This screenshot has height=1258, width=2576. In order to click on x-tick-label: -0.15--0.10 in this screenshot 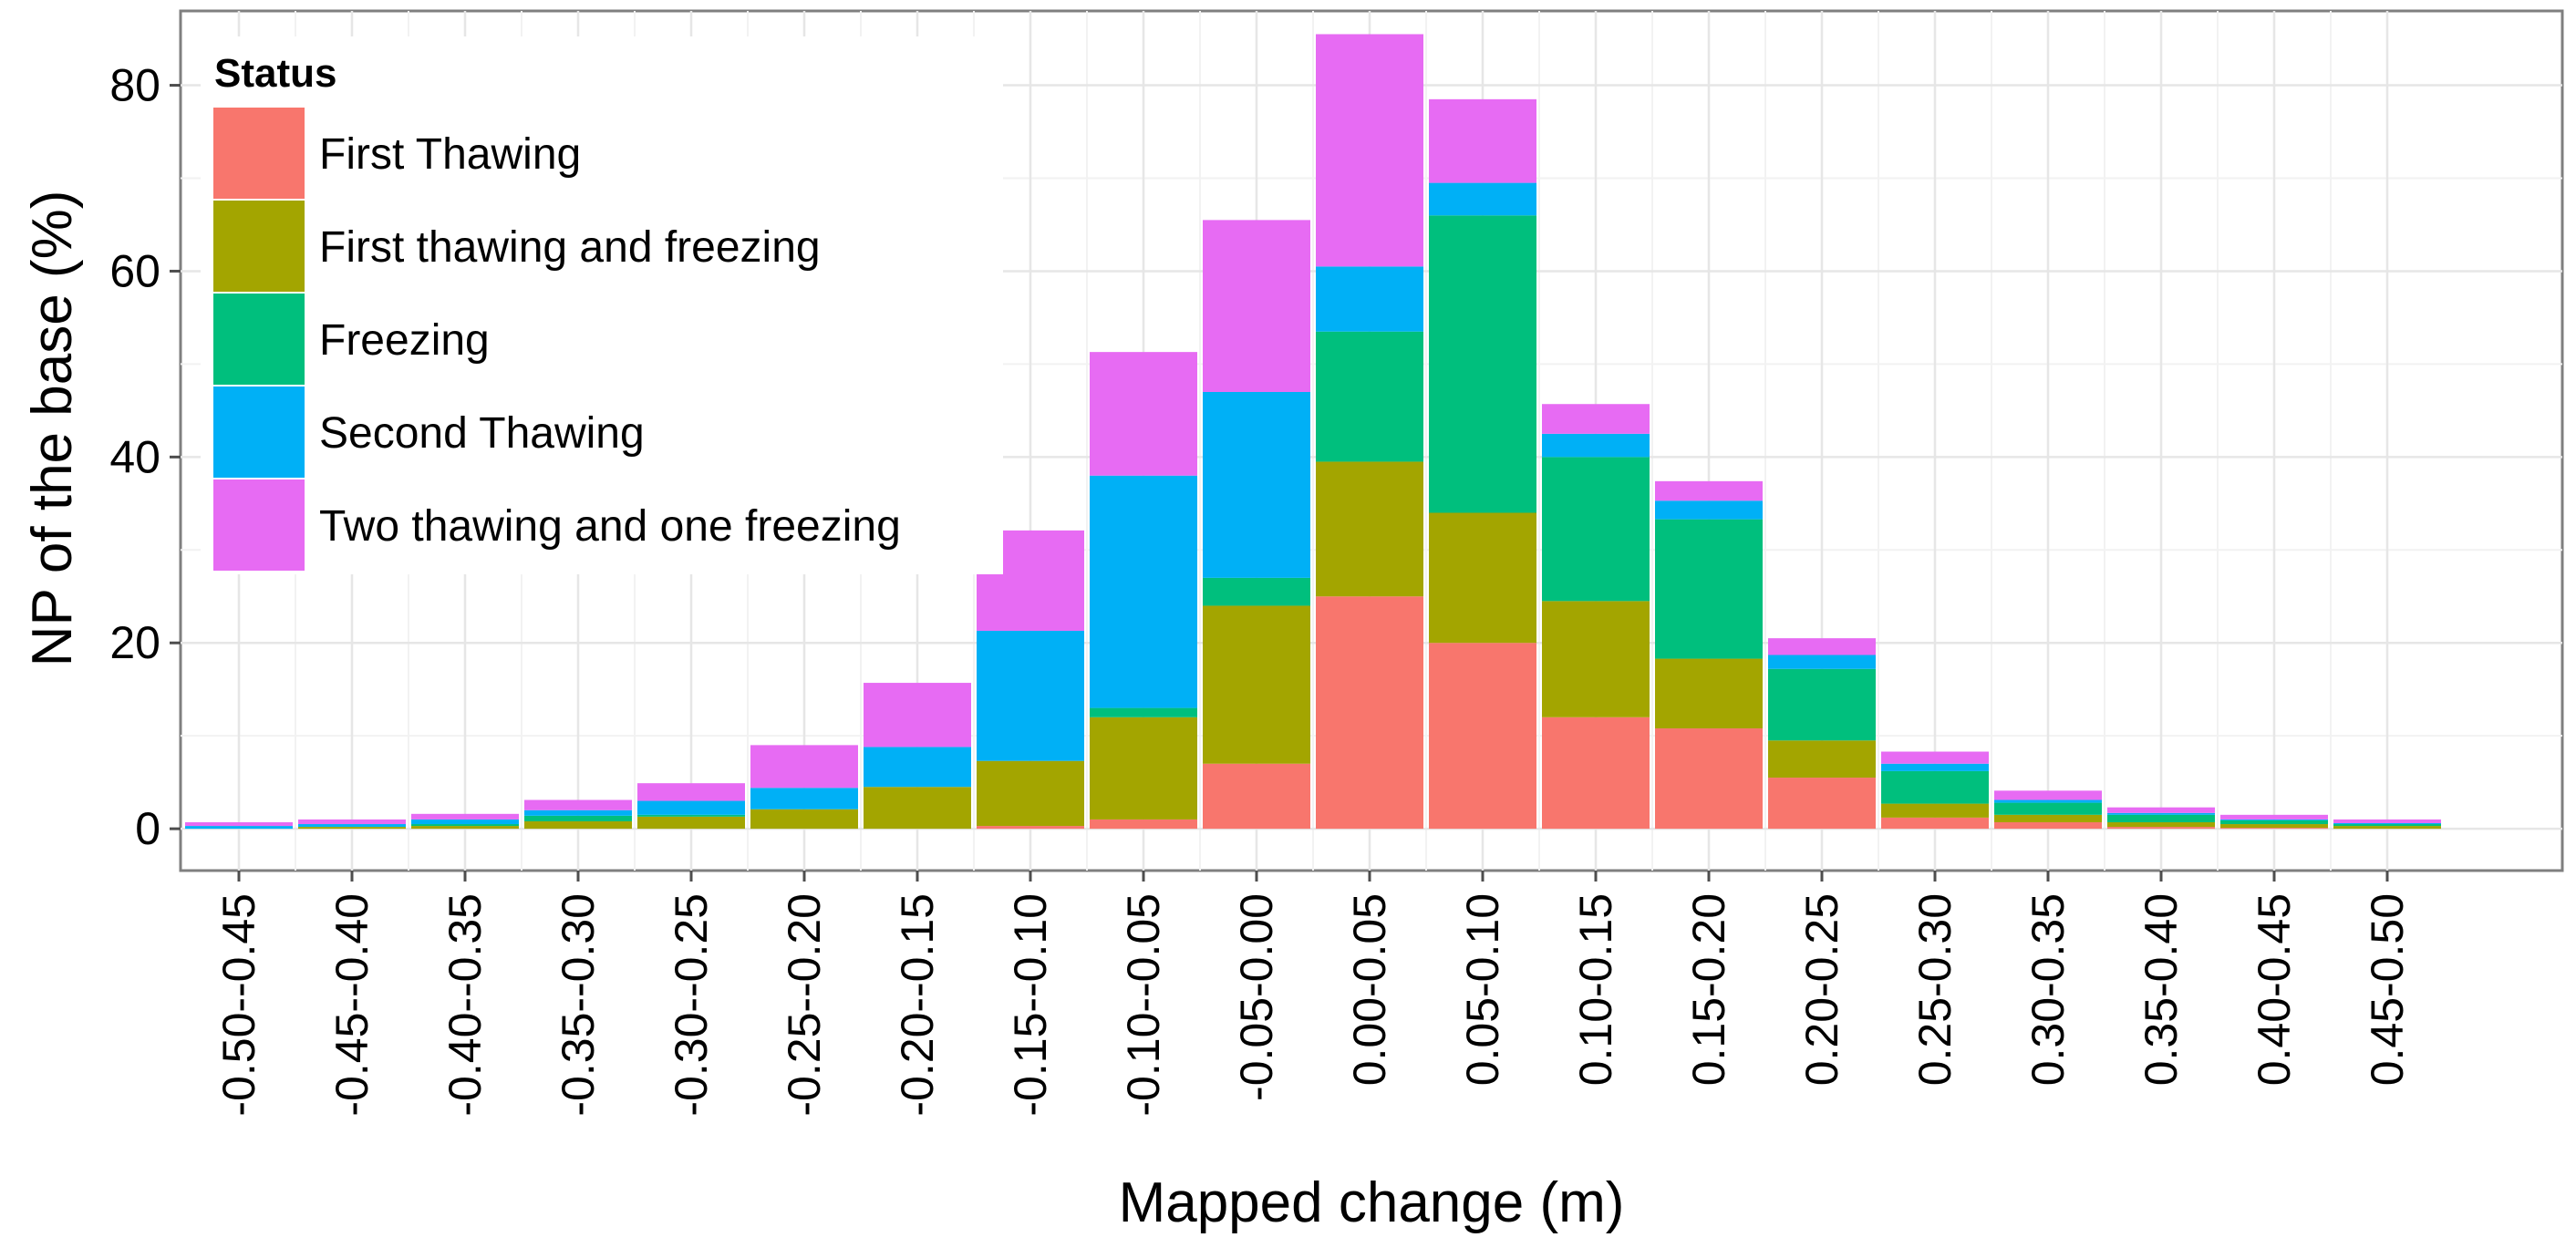, I will do `click(1030, 1005)`.